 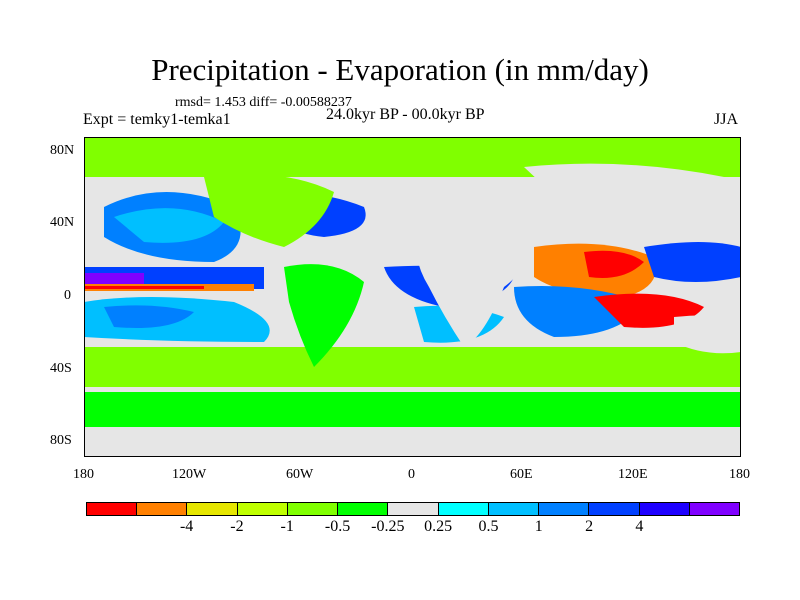 I want to click on y-label-40n: 40N, so click(x=62, y=222).